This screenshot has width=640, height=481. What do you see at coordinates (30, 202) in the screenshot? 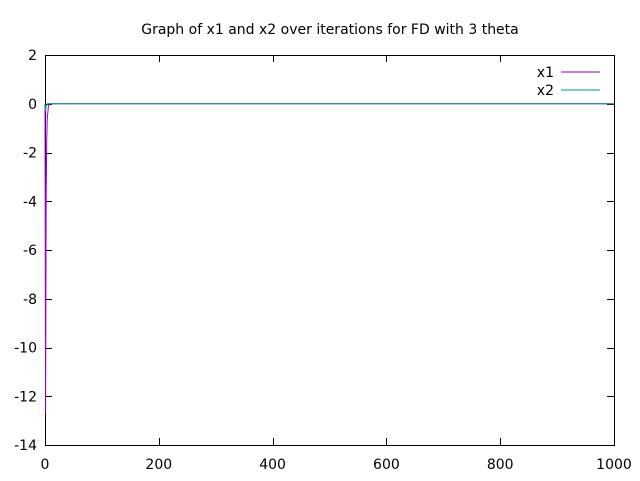
I see `y-tick-label: -4` at bounding box center [30, 202].